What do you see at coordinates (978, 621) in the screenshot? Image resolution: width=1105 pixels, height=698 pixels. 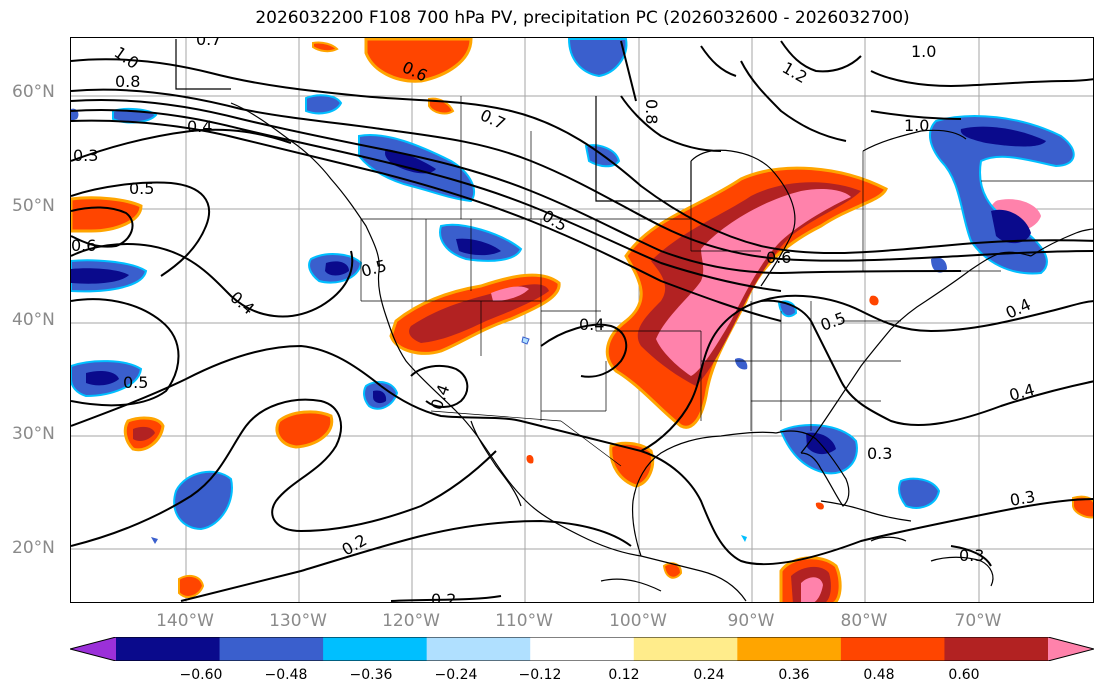 I see `lon-label-70w: 70°W` at bounding box center [978, 621].